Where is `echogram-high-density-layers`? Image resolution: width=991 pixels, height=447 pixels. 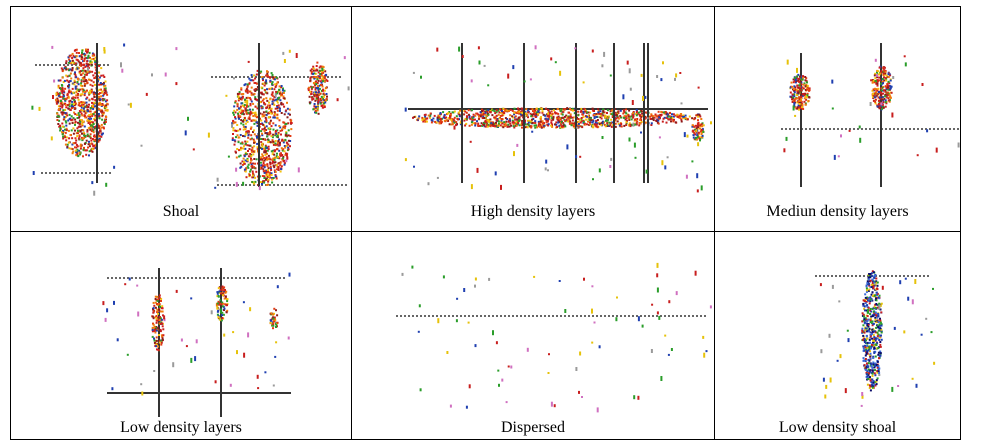 echogram-high-density-layers is located at coordinates (558, 118).